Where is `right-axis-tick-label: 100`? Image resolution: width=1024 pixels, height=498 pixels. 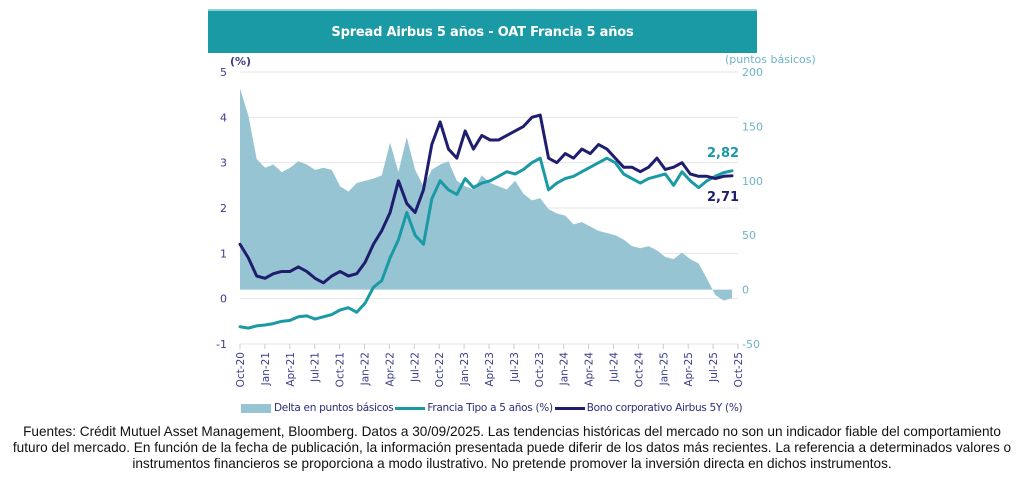
right-axis-tick-label: 100 is located at coordinates (752, 181).